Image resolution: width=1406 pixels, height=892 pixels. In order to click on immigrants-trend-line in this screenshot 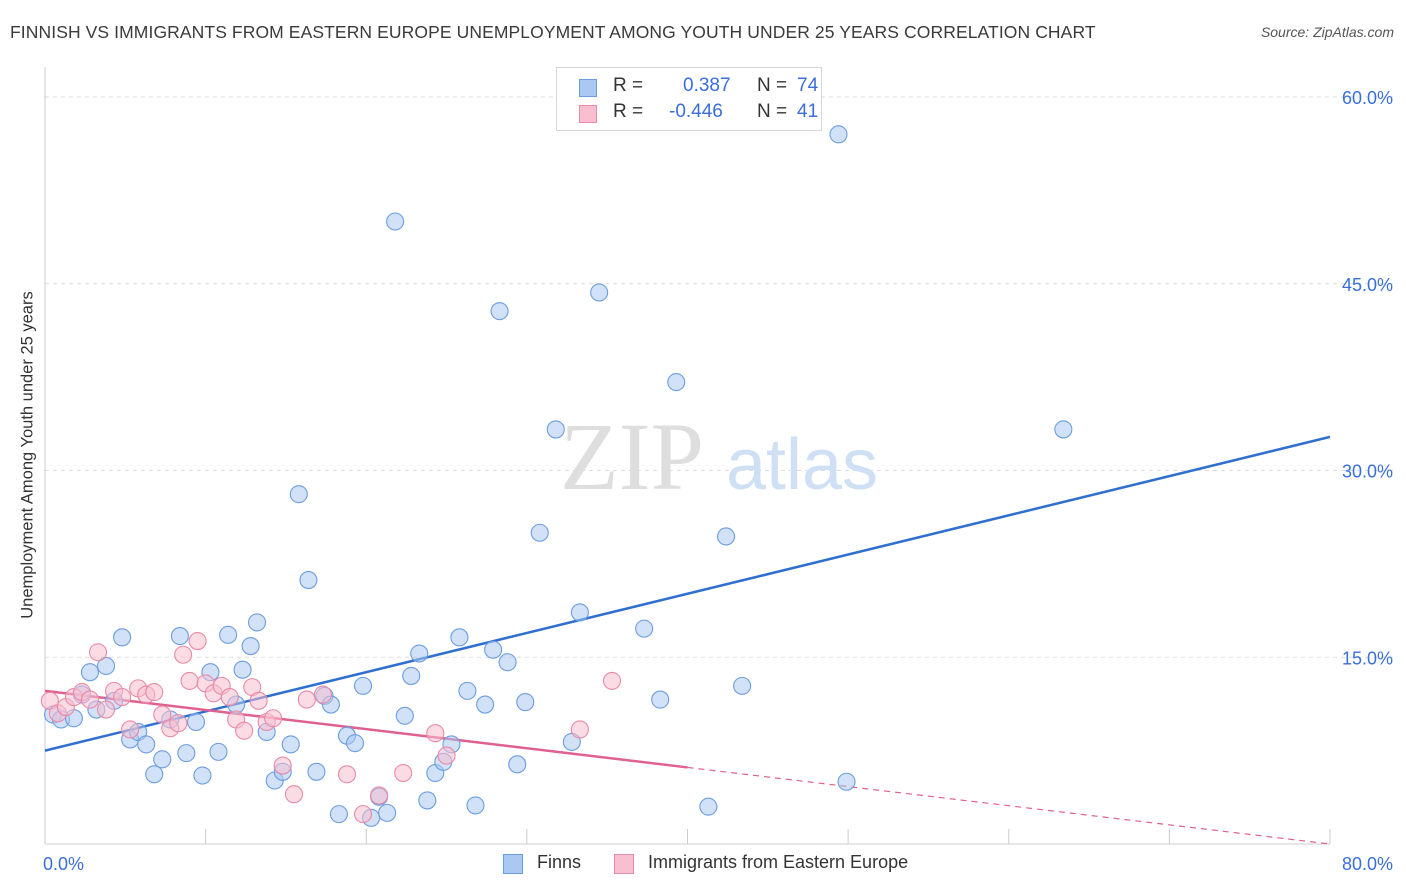, I will do `click(366, 729)`.